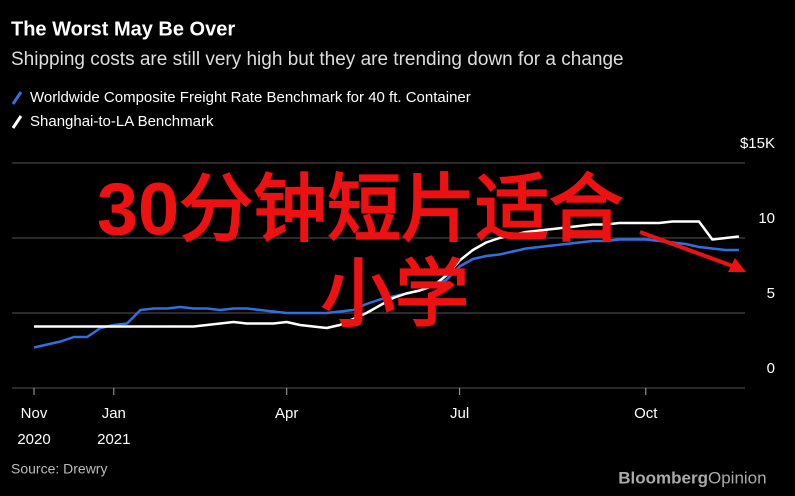 The height and width of the screenshot is (496, 795). I want to click on overlay-text: 30分钟短片适合, so click(360, 209).